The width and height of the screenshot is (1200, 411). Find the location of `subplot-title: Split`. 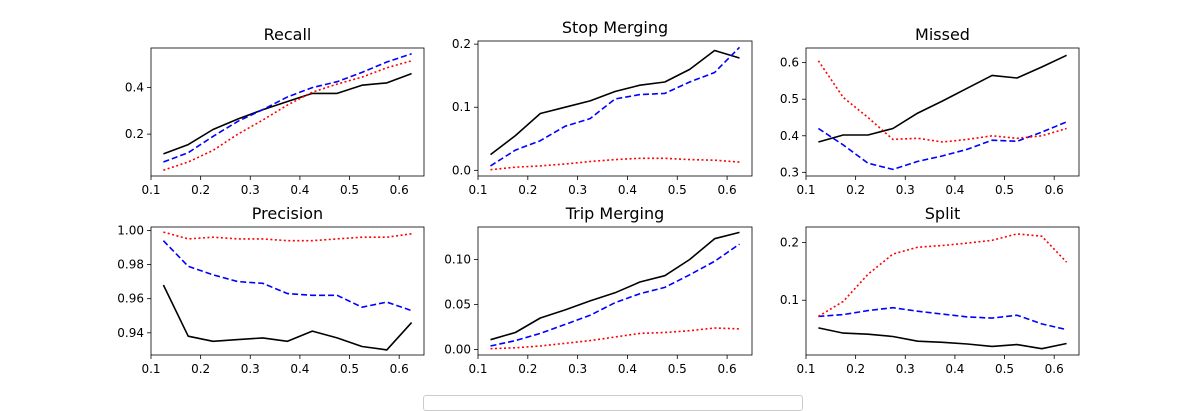

subplot-title: Split is located at coordinates (942, 213).